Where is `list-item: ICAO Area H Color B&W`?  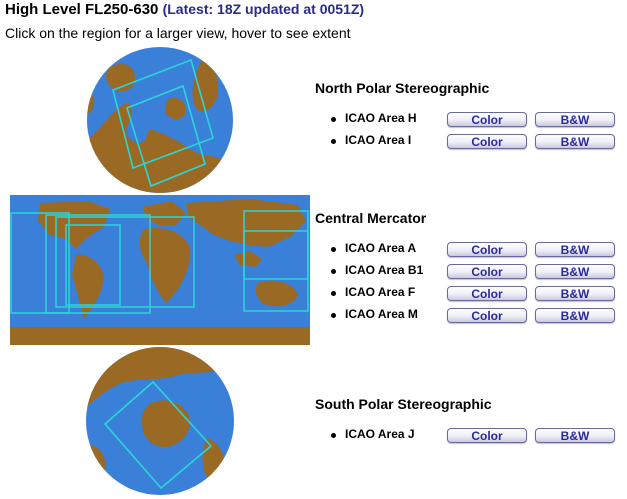
list-item: ICAO Area H Color B&W is located at coordinates (465, 121).